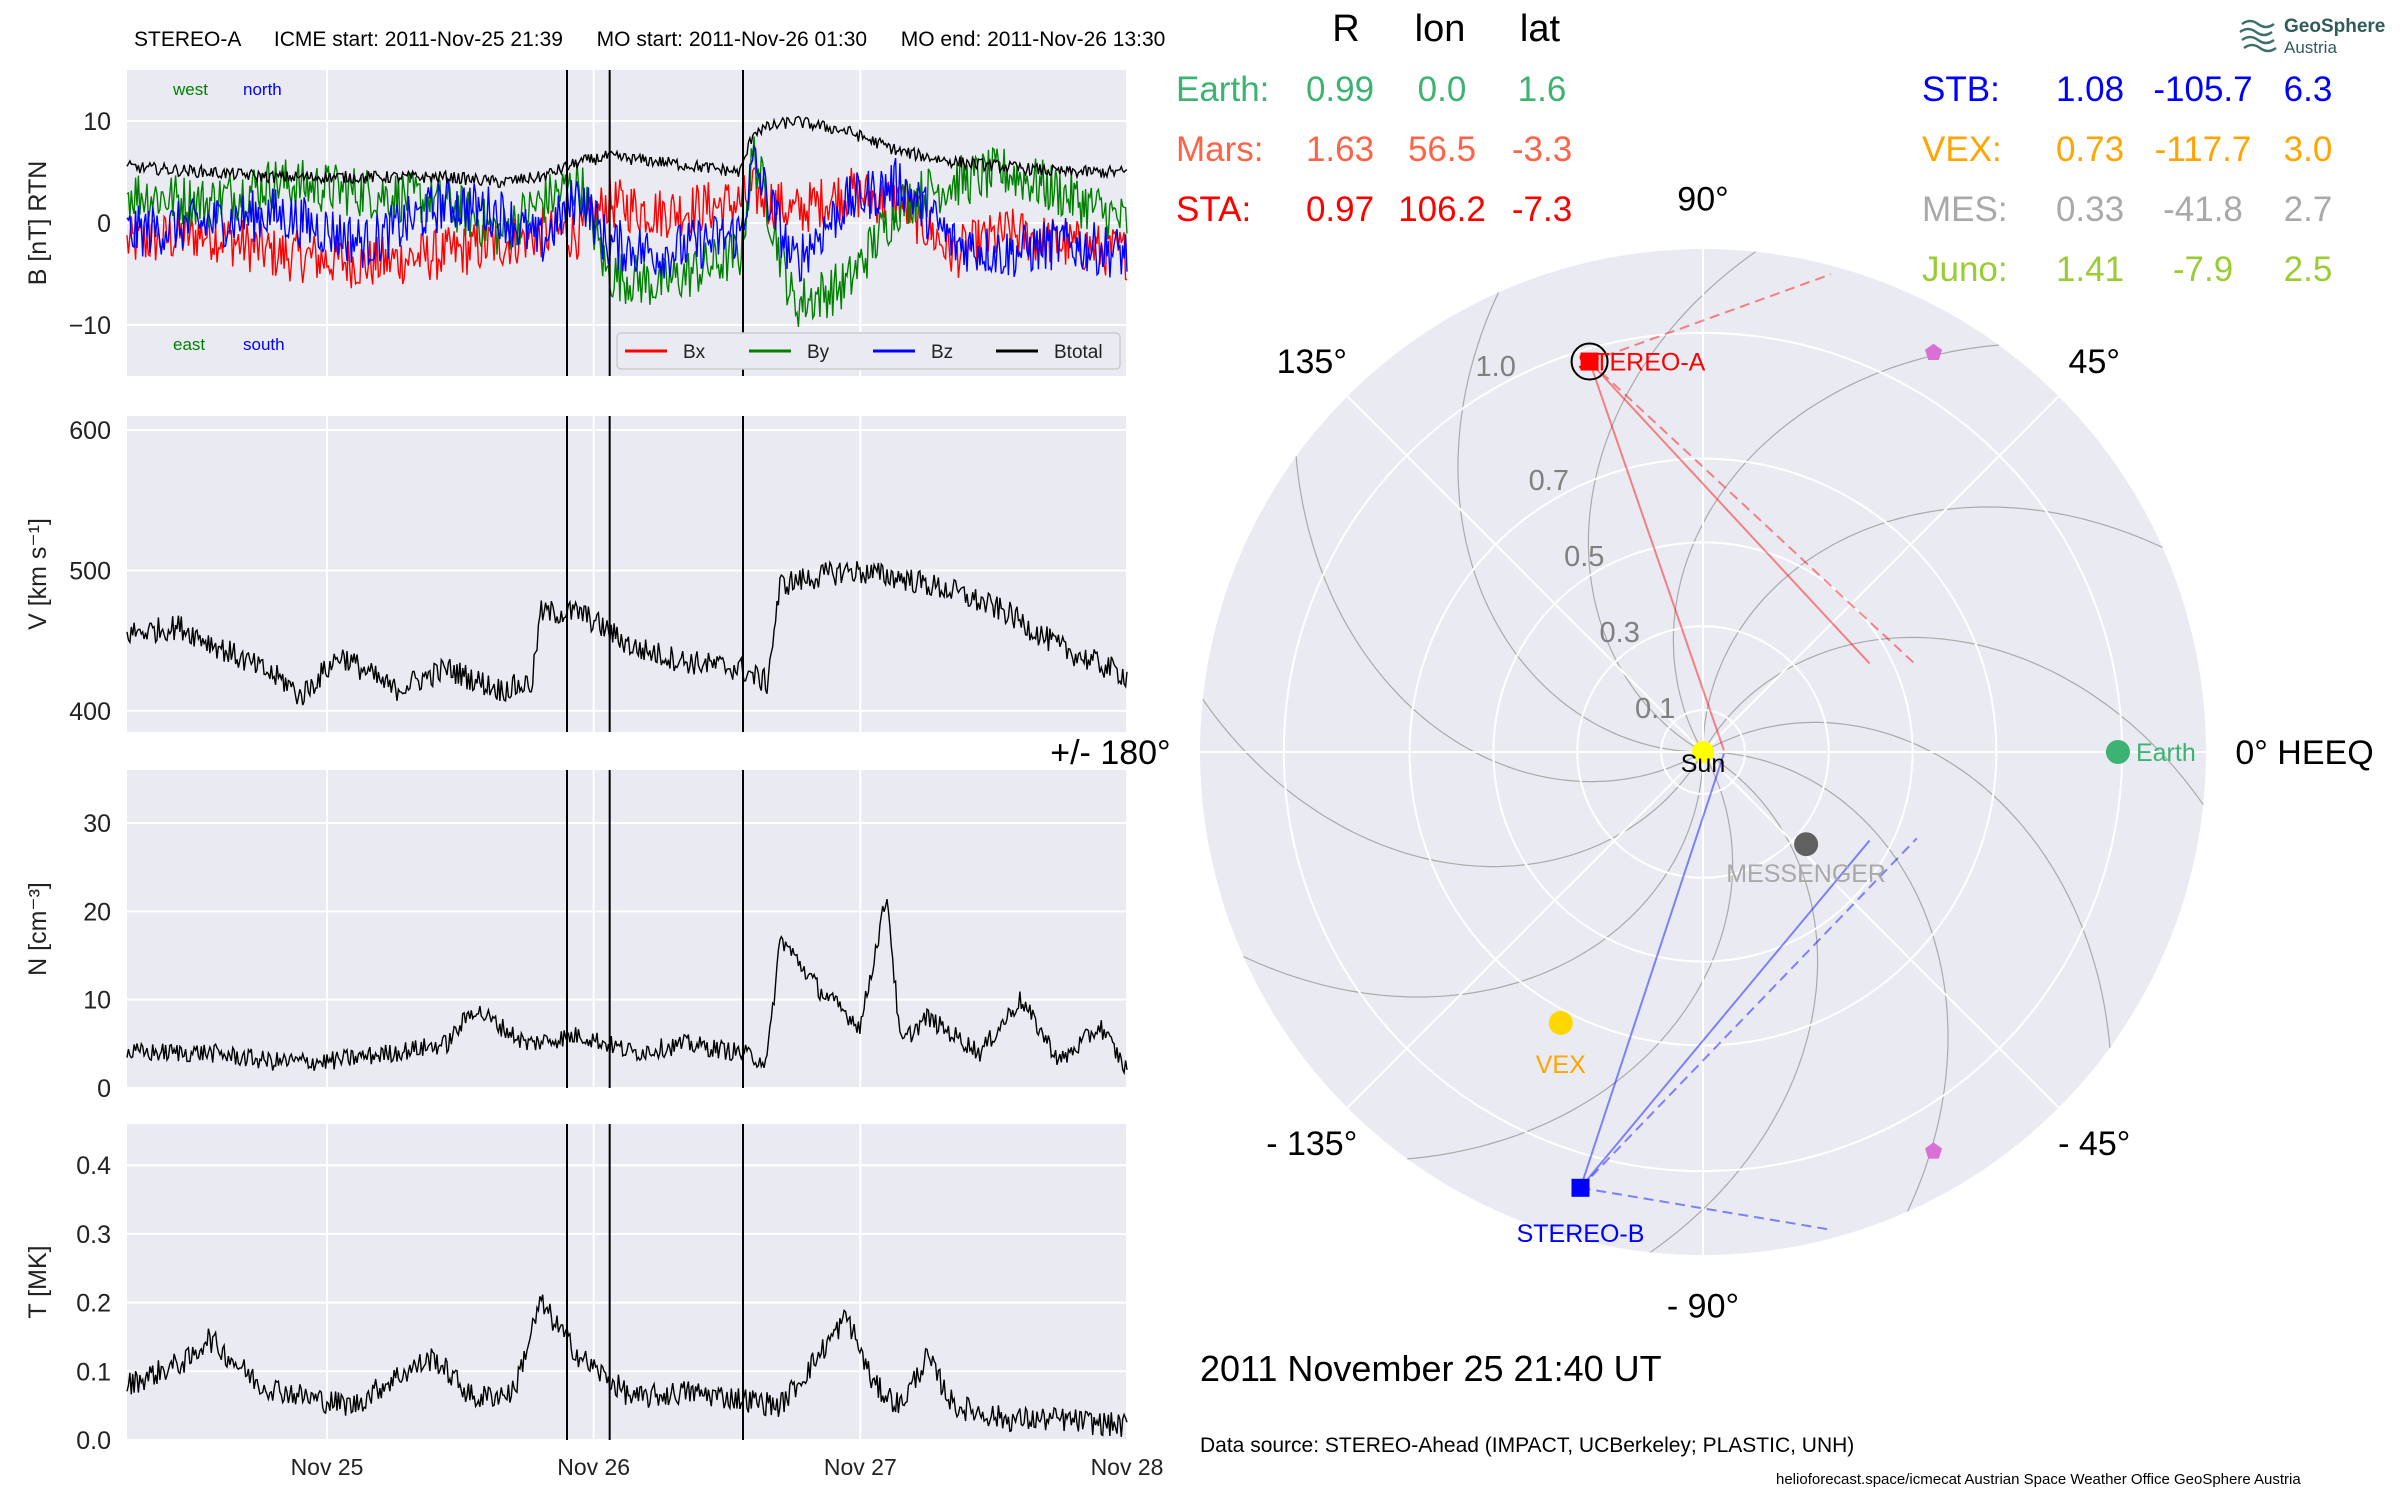 Image resolution: width=2400 pixels, height=1500 pixels. What do you see at coordinates (2308, 269) in the screenshot?
I see `table-row-lat: 2.5` at bounding box center [2308, 269].